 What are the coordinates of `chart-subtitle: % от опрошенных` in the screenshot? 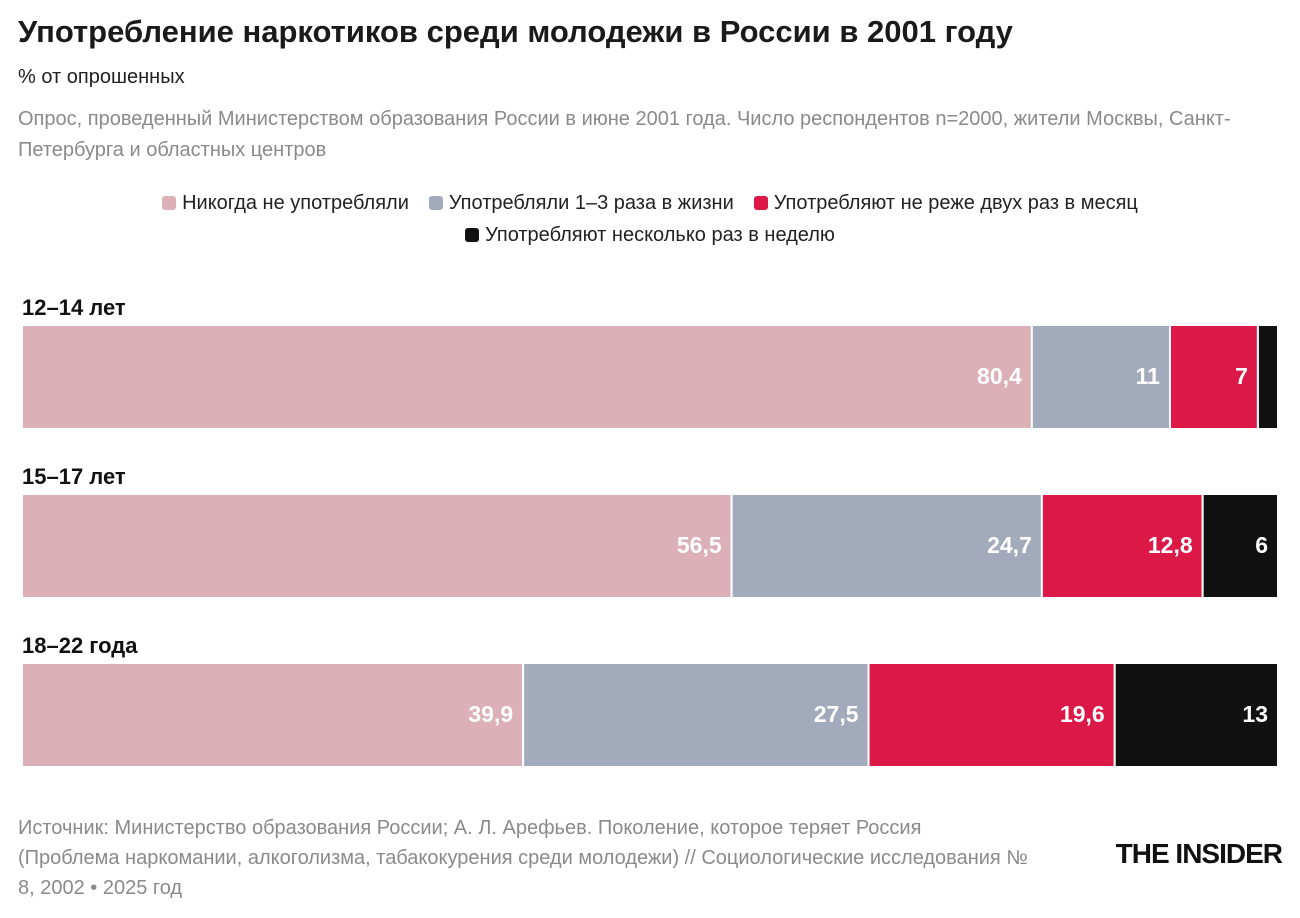 It's located at (101, 77).